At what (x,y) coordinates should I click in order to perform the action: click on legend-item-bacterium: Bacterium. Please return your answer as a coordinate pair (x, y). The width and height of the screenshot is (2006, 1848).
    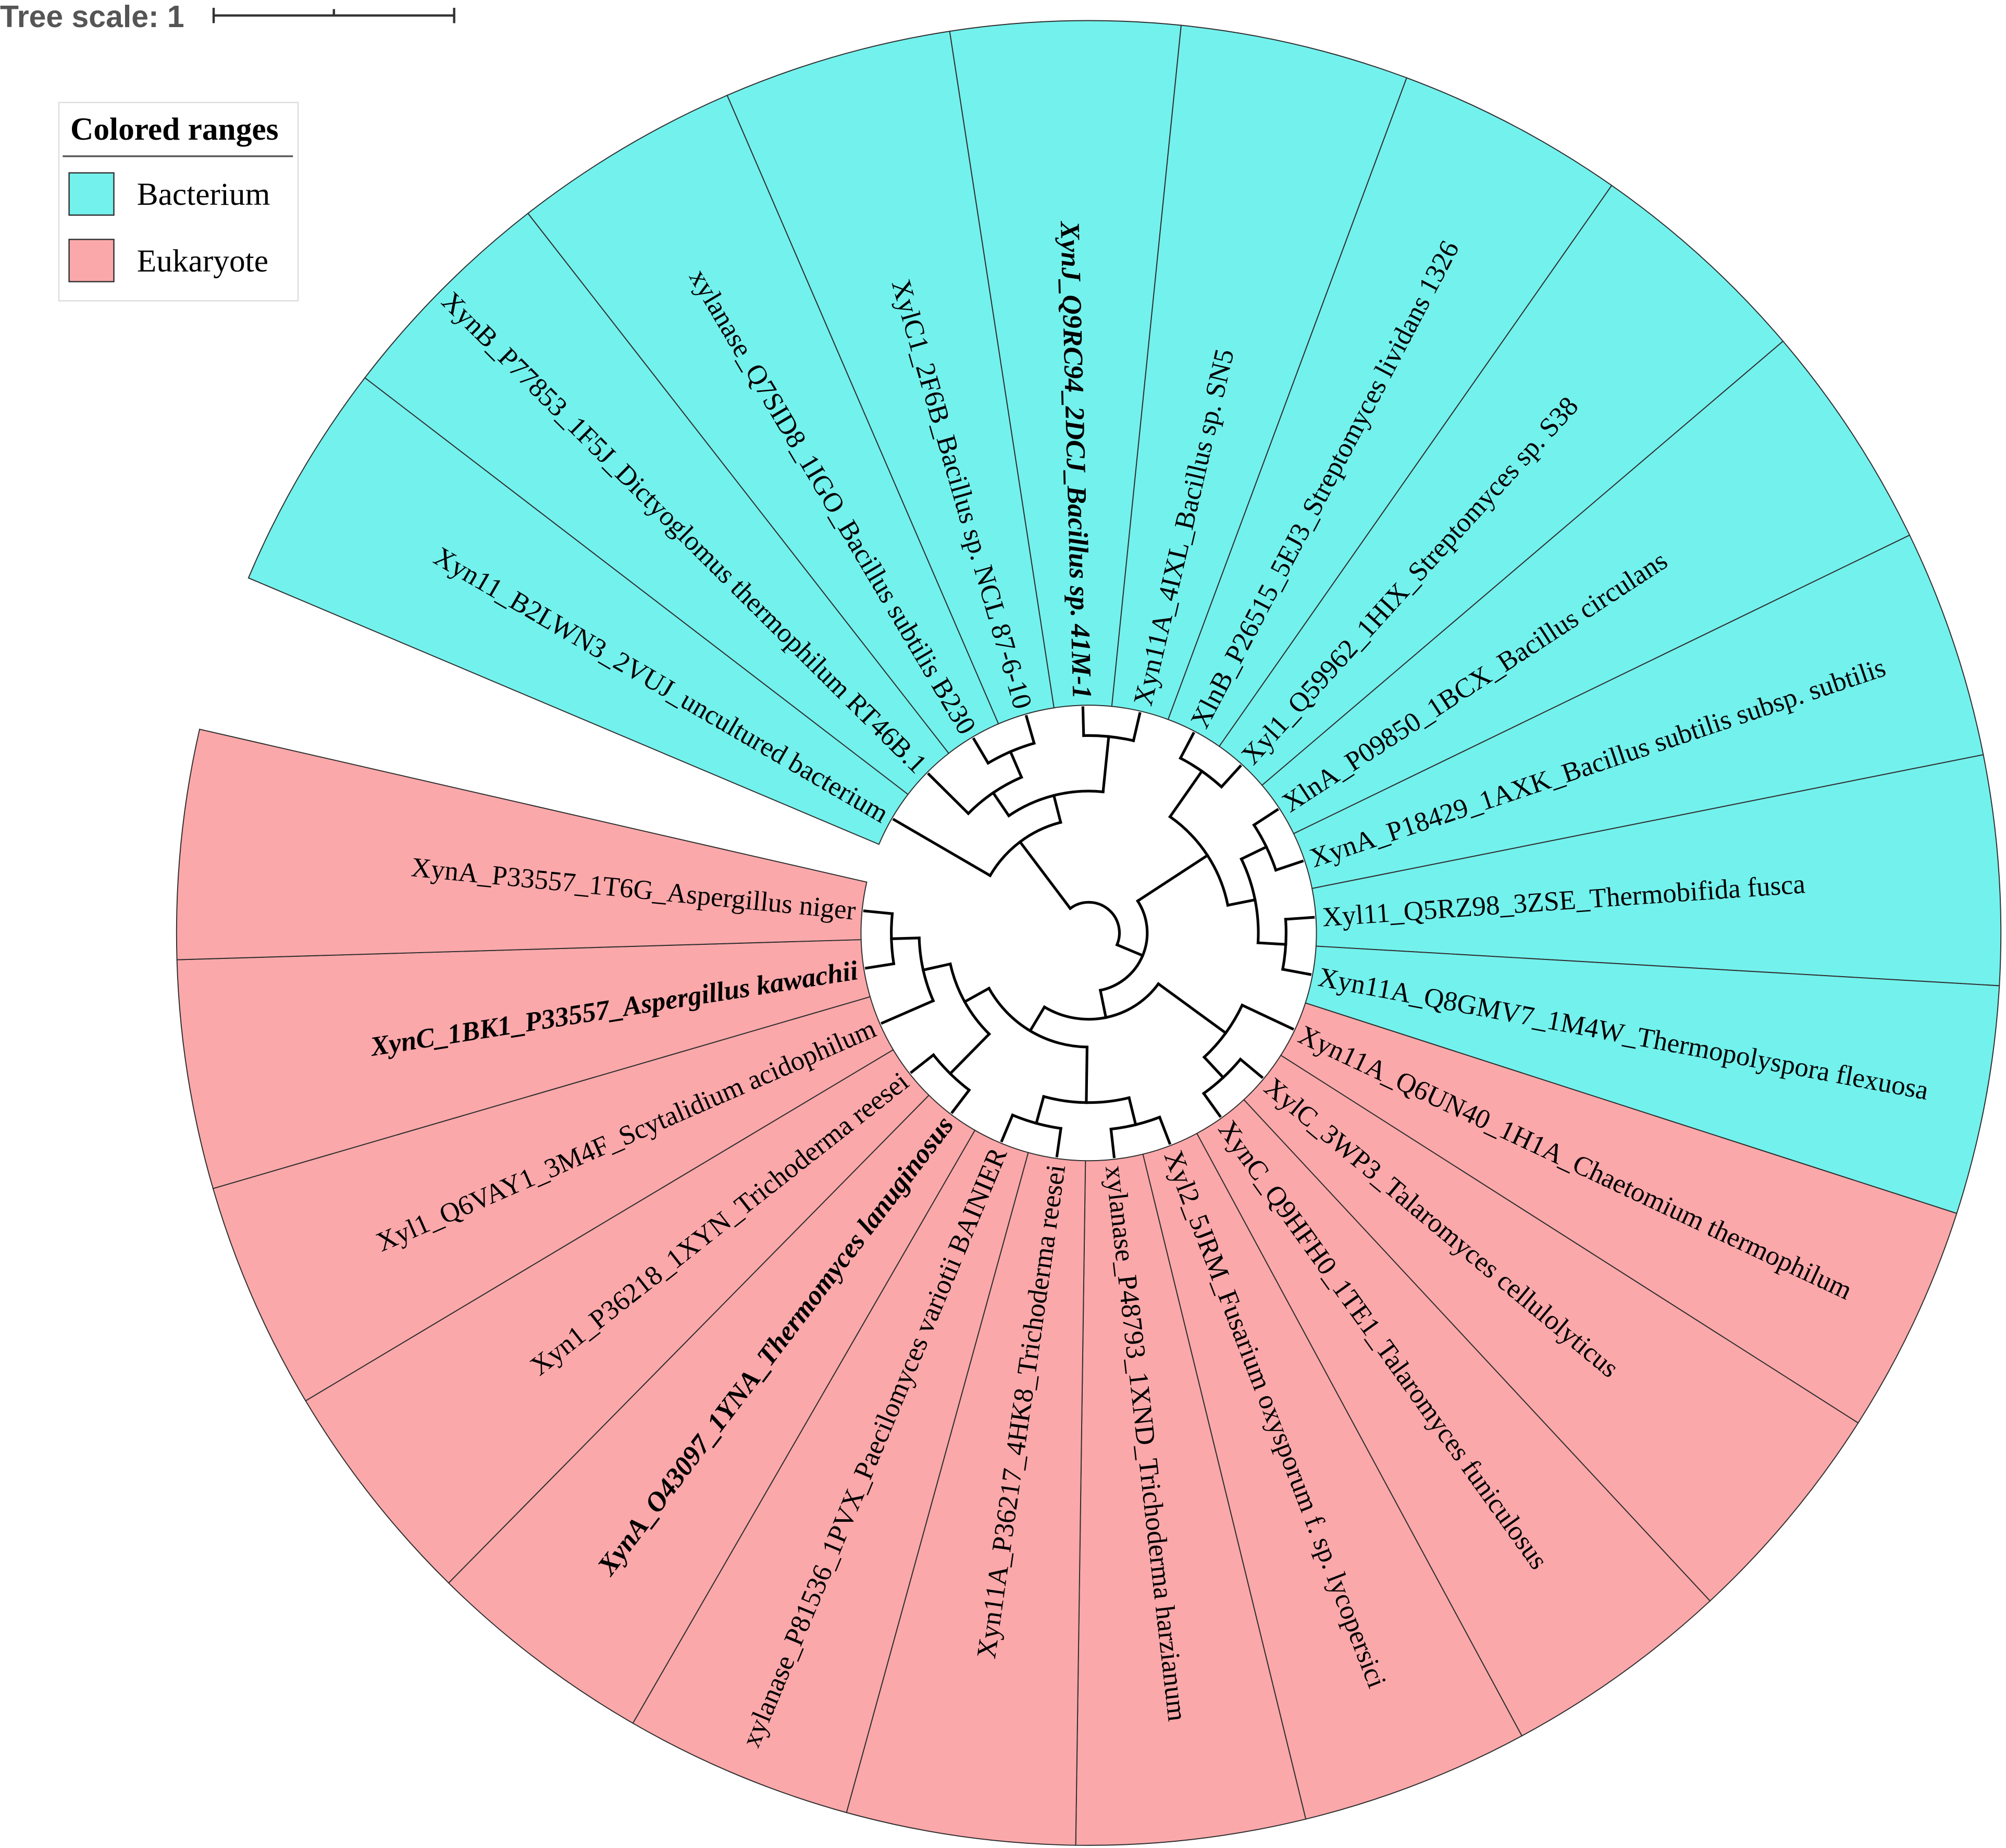
    Looking at the image, I should click on (169, 194).